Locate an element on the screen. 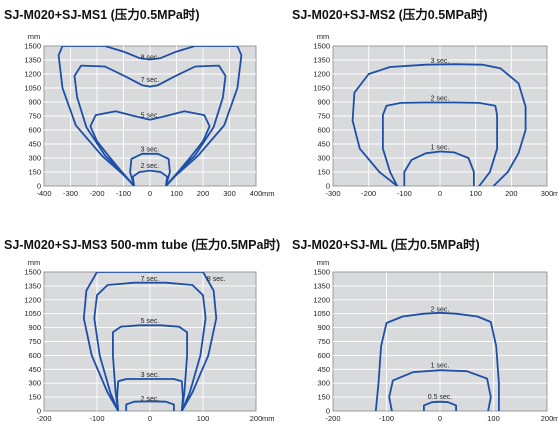 The width and height of the screenshot is (558, 442). chart-title-ml: SJ-M020+SJ-ML (压力0.5MPa时) is located at coordinates (386, 245).